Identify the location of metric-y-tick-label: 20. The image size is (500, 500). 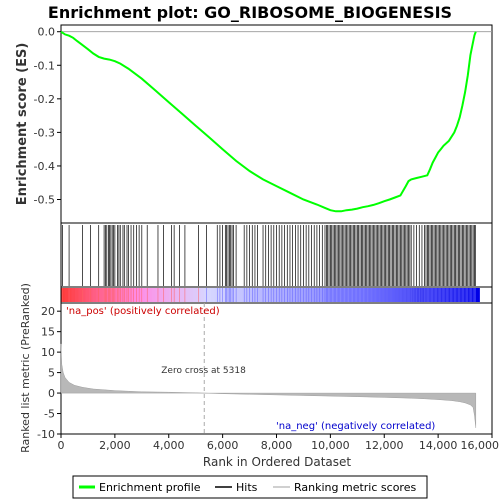
(48, 311).